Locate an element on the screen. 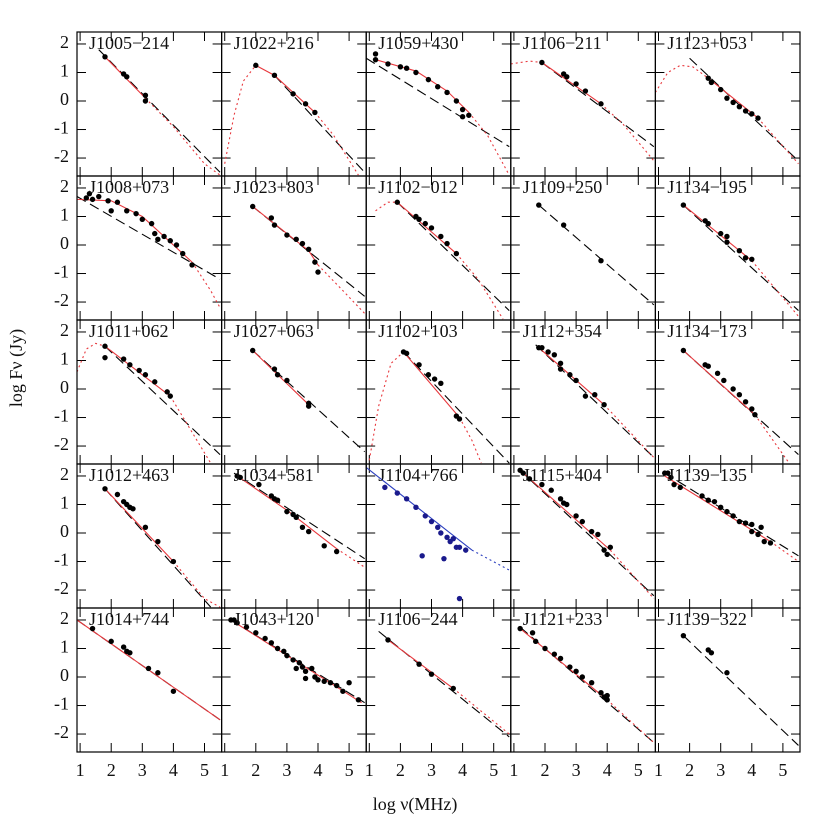 This screenshot has height=830, width=830. panel-title: J1112+354 is located at coordinates (562, 331).